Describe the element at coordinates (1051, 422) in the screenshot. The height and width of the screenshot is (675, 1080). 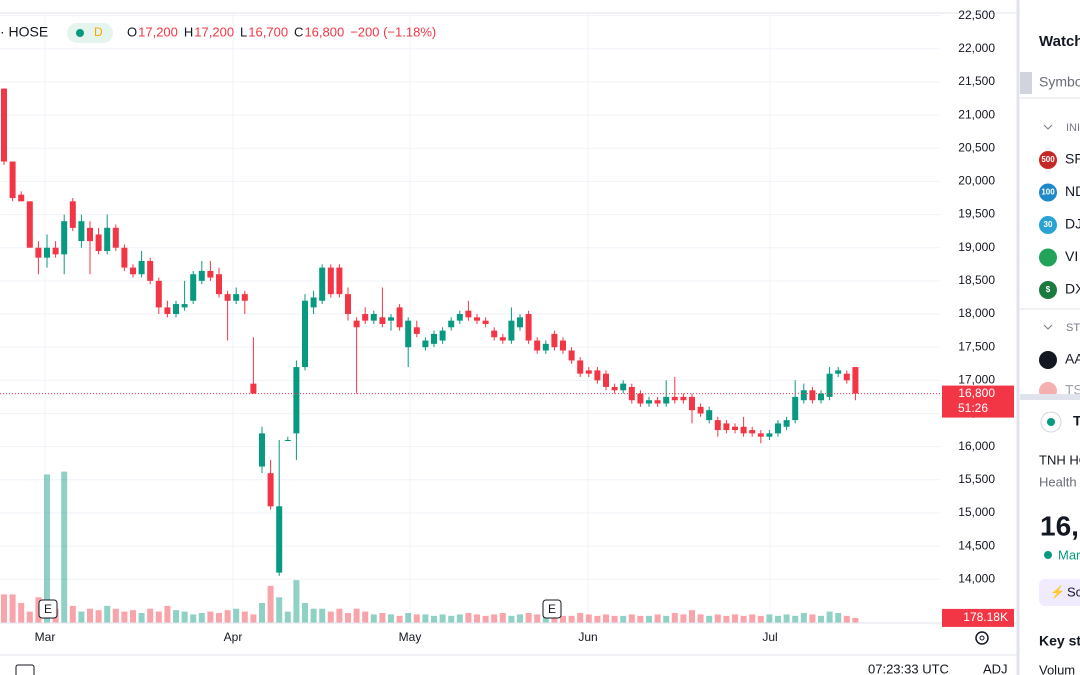
I see `company-logo-mark` at that location.